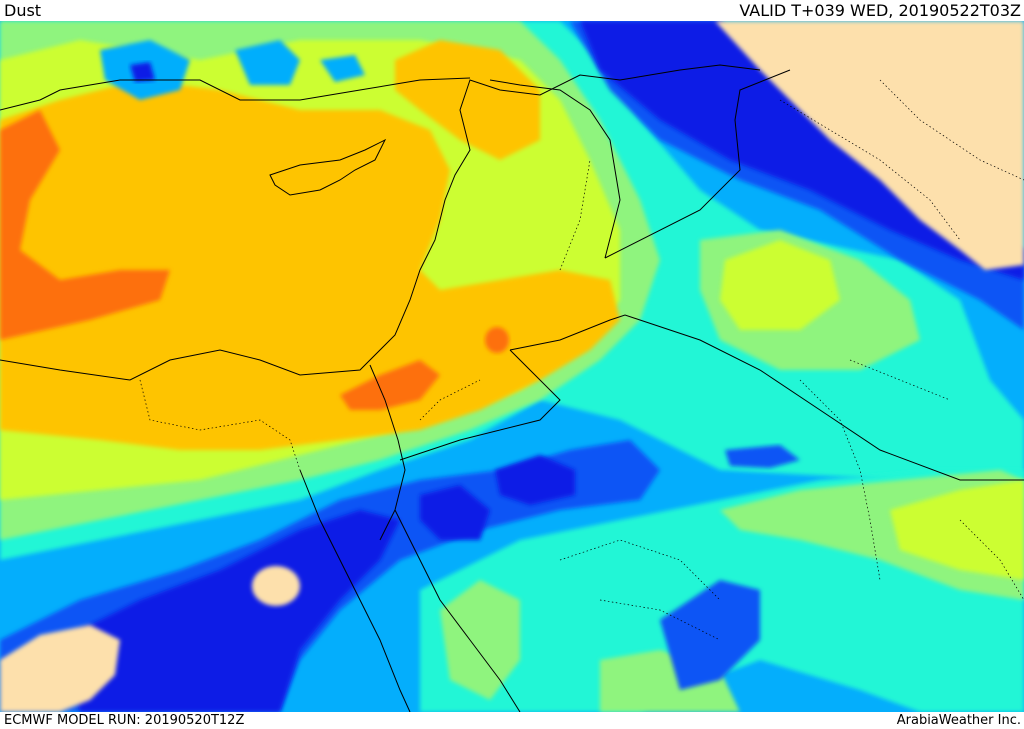 This screenshot has height=729, width=1024. I want to click on model-run-label: ECMWF MODEL RUN: 20190520T12Z, so click(124, 720).